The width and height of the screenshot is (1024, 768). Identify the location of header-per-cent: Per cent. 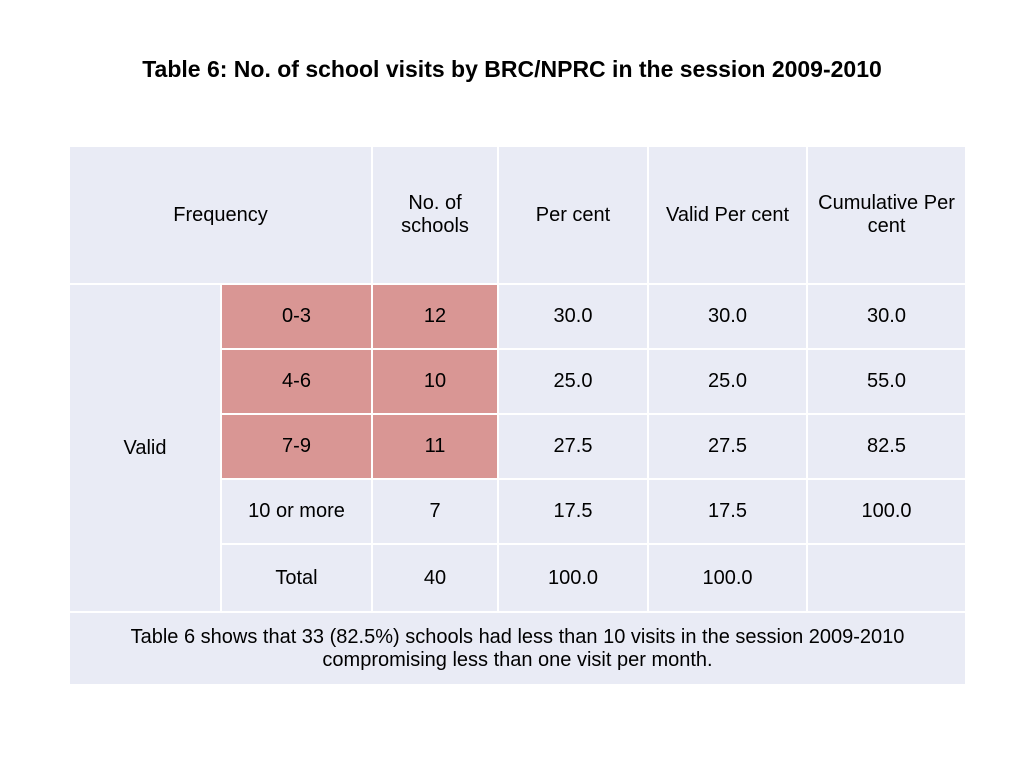
(573, 215).